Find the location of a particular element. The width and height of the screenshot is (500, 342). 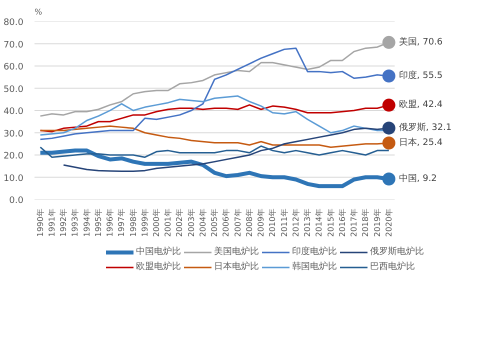

line-series is located at coordinates (215, 151).